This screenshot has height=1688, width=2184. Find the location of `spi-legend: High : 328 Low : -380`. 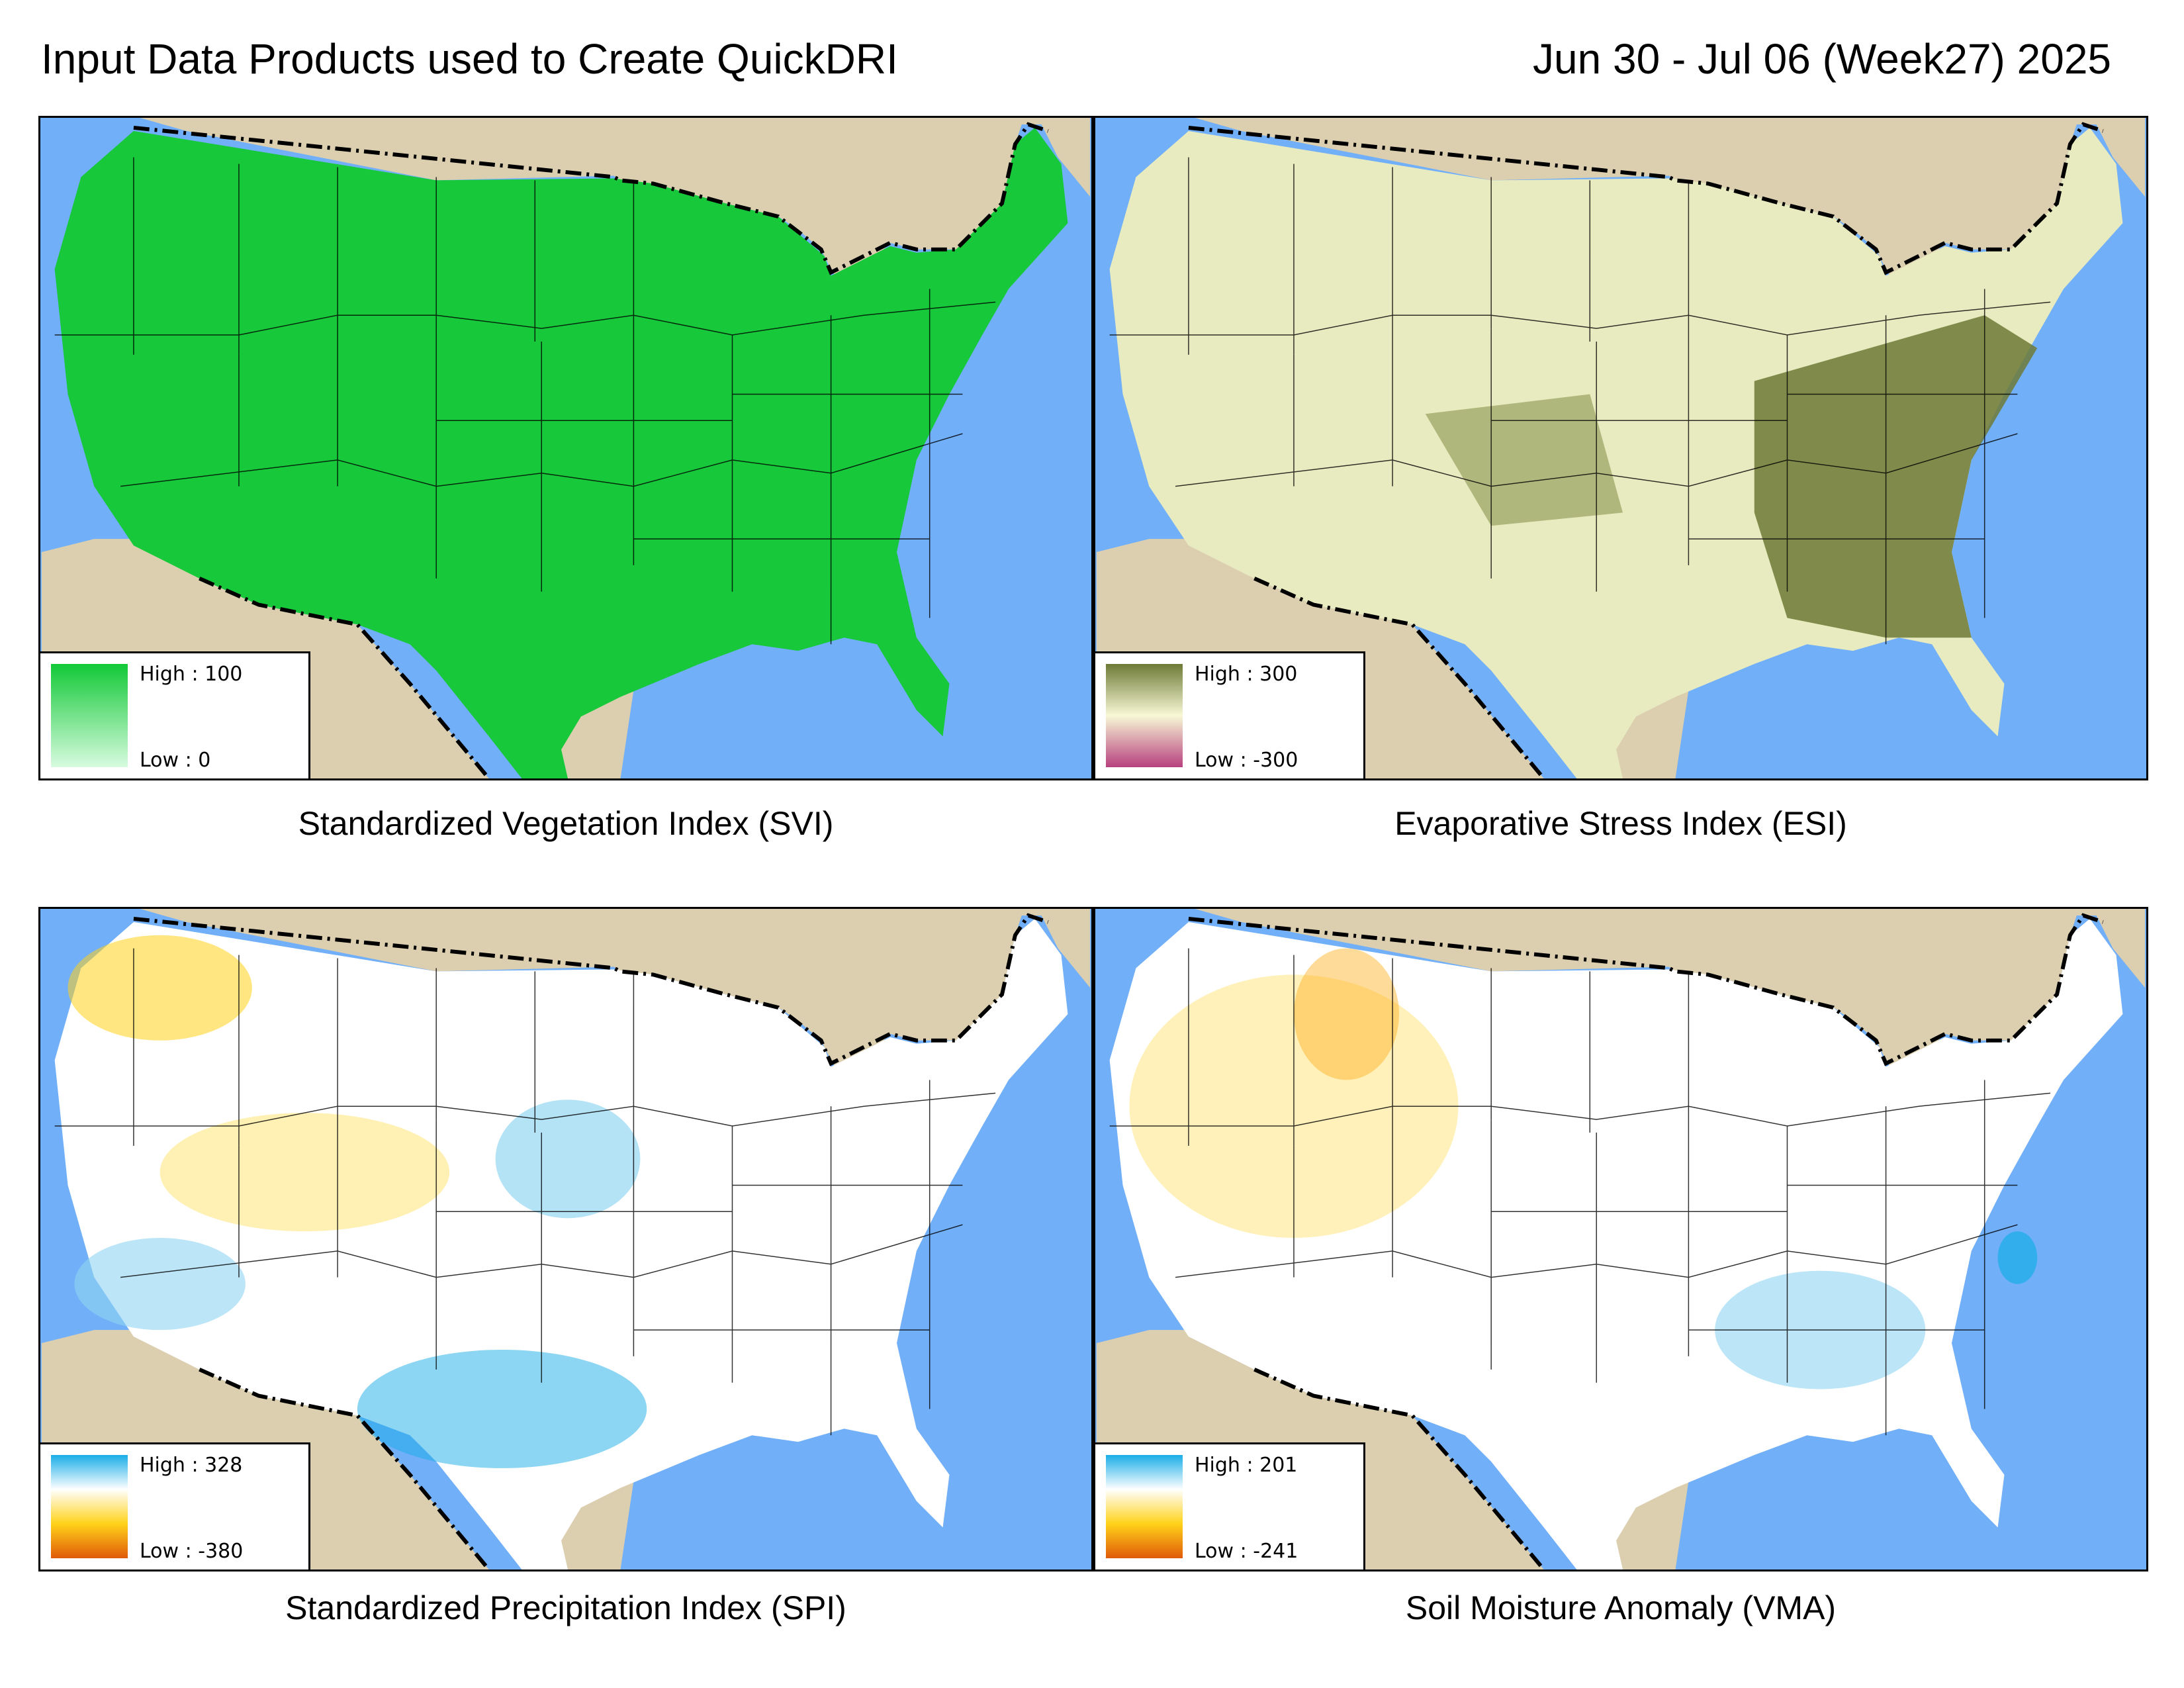

spi-legend: High : 328 Low : -380 is located at coordinates (175, 1506).